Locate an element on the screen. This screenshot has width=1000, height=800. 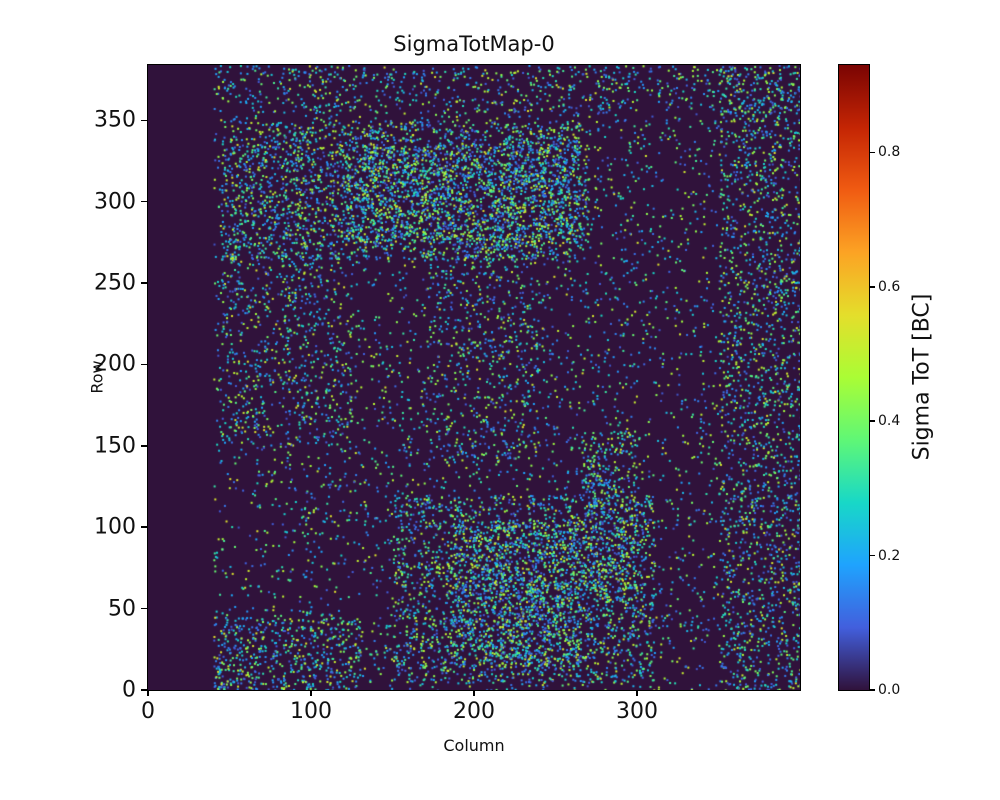
y-tick-label: 100 is located at coordinates (115, 527).